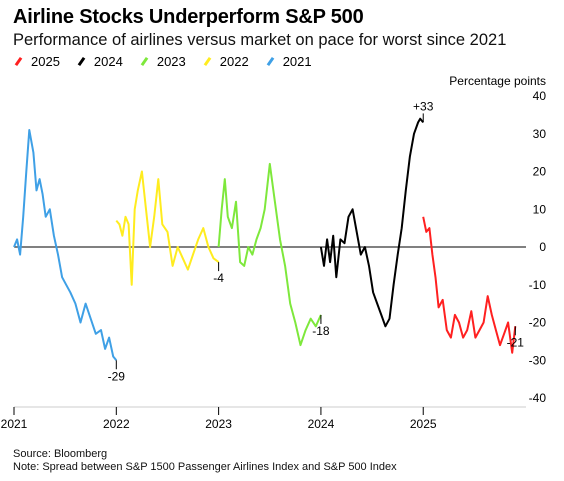 Image resolution: width=564 pixels, height=481 pixels. I want to click on legend: 2025 2024 2023 2022 2021, so click(171, 61).